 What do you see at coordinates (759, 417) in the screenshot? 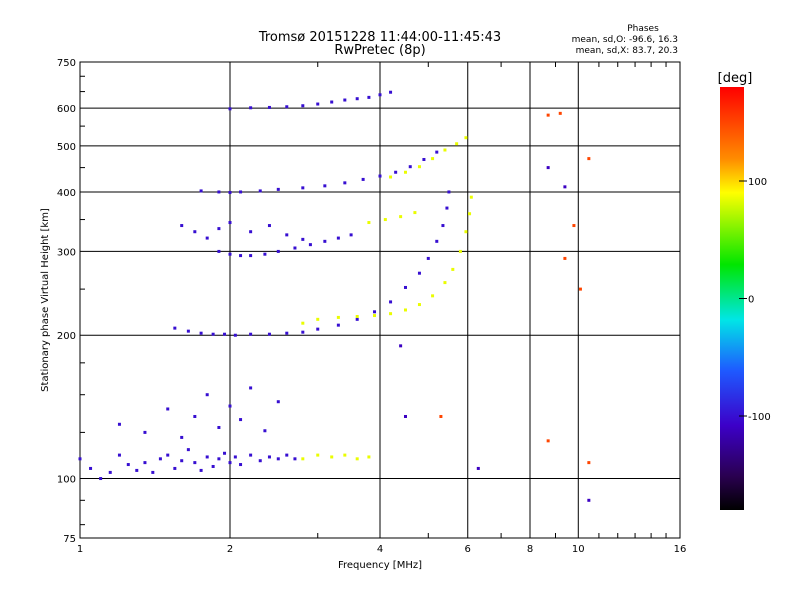
I see `colorbar-tick-label: -100` at bounding box center [759, 417].